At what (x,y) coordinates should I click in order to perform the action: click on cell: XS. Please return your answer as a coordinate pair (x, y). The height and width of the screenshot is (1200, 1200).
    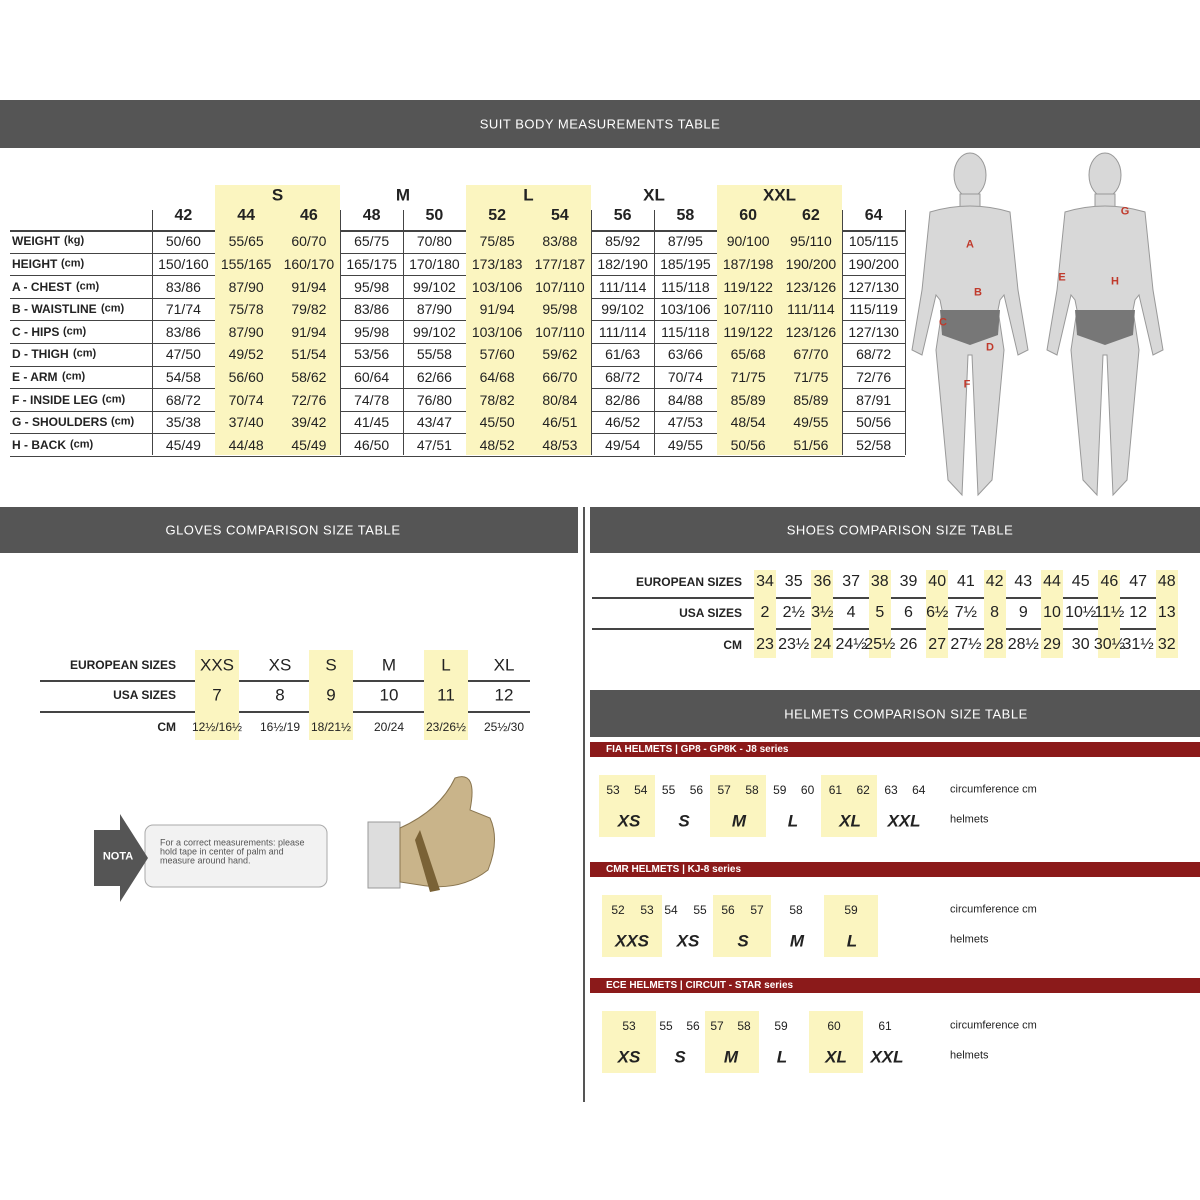
    Looking at the image, I should click on (280, 665).